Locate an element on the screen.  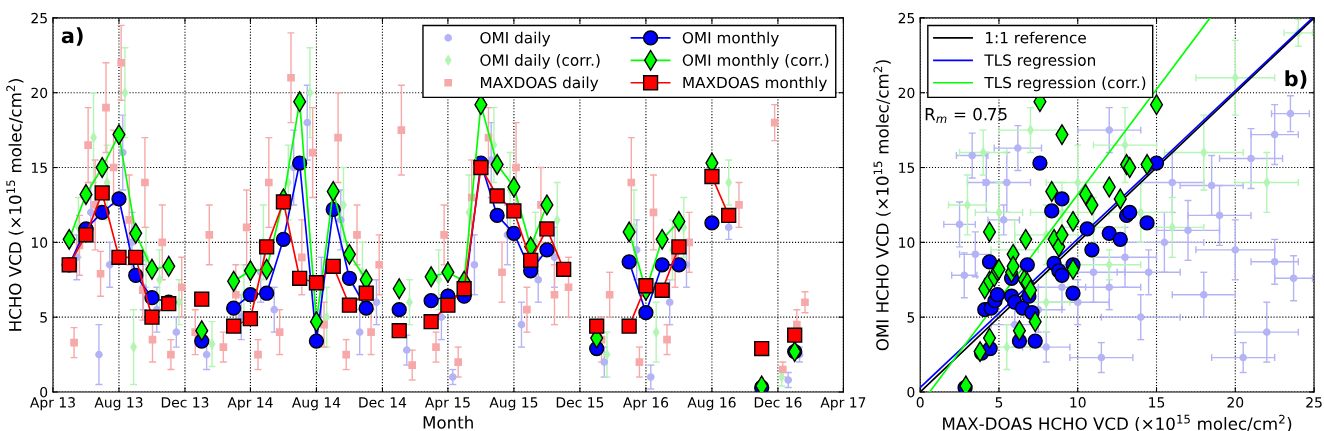
legend-label: OMI daily is located at coordinates (515, 39).